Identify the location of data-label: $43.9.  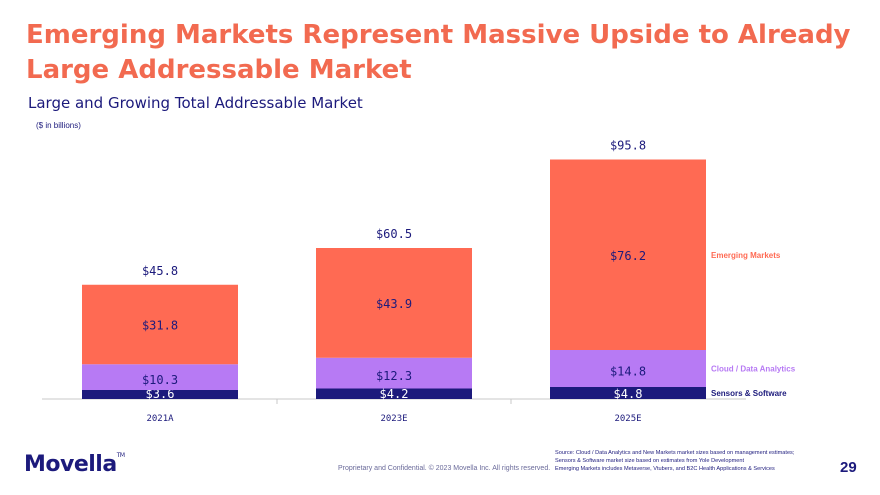
(394, 304).